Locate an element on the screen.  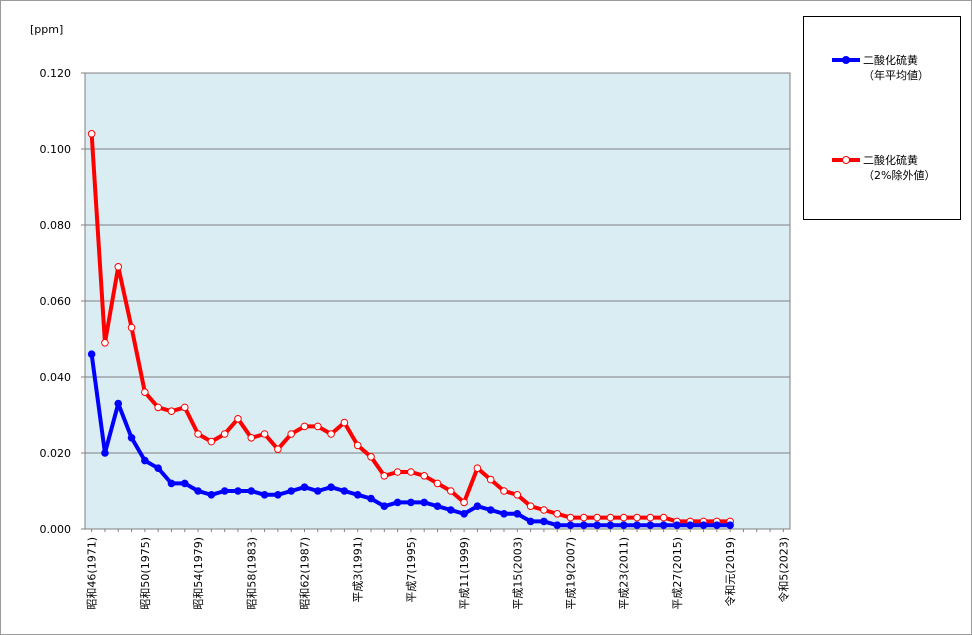
y-tick-label: 0.100 is located at coordinates (56, 149).